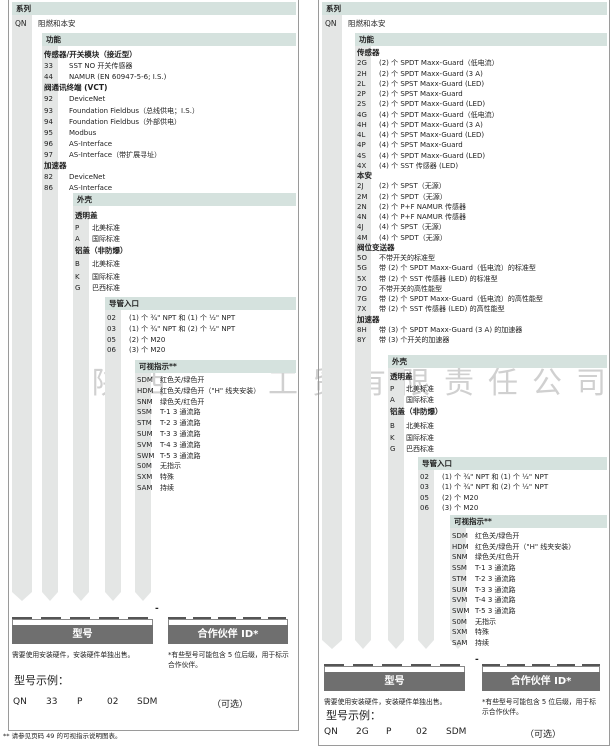 This screenshot has width=613, height=746. Describe the element at coordinates (145, 401) in the screenshot. I see `indicator-option-code: SNM` at that location.